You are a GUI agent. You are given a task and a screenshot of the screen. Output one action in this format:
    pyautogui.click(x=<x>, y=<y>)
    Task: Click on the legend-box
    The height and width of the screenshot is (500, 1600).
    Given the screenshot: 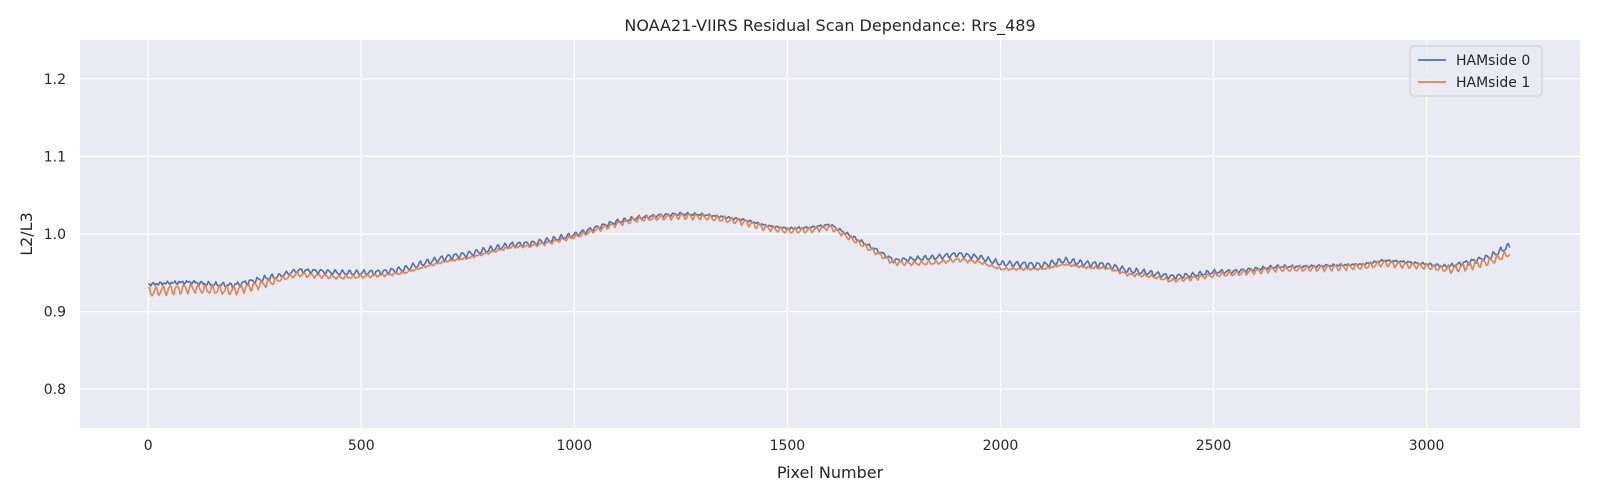 What is the action you would take?
    pyautogui.click(x=1476, y=71)
    